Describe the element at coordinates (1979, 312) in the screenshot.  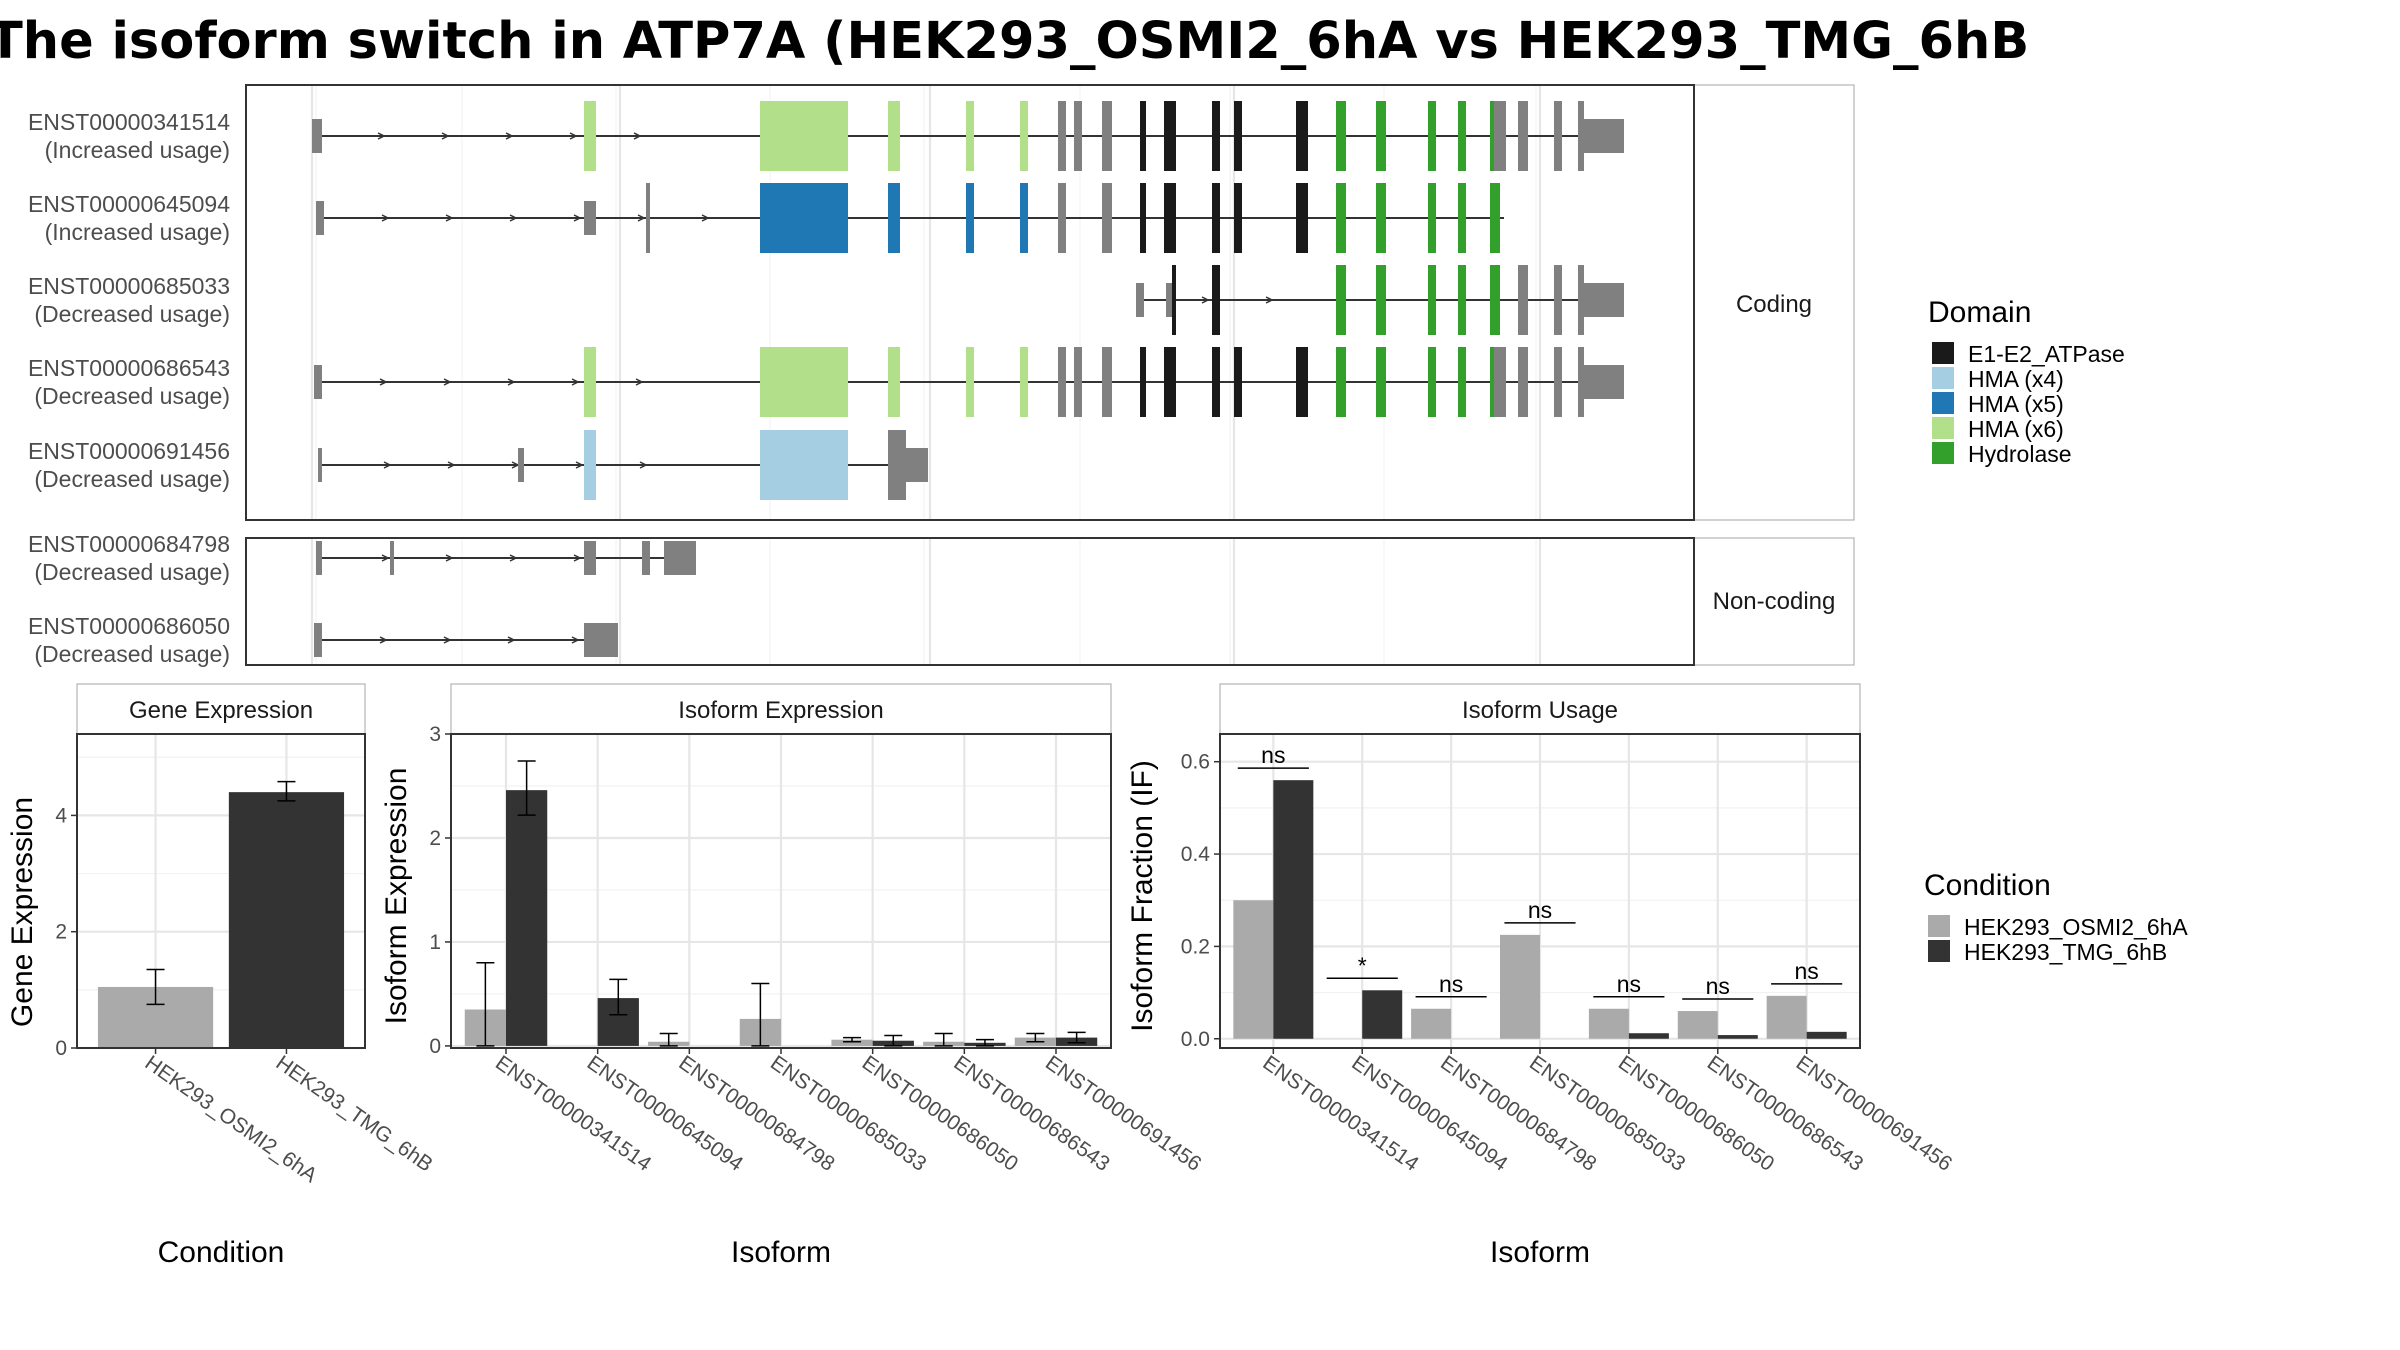
I see `domain-legend-title: Domain` at that location.